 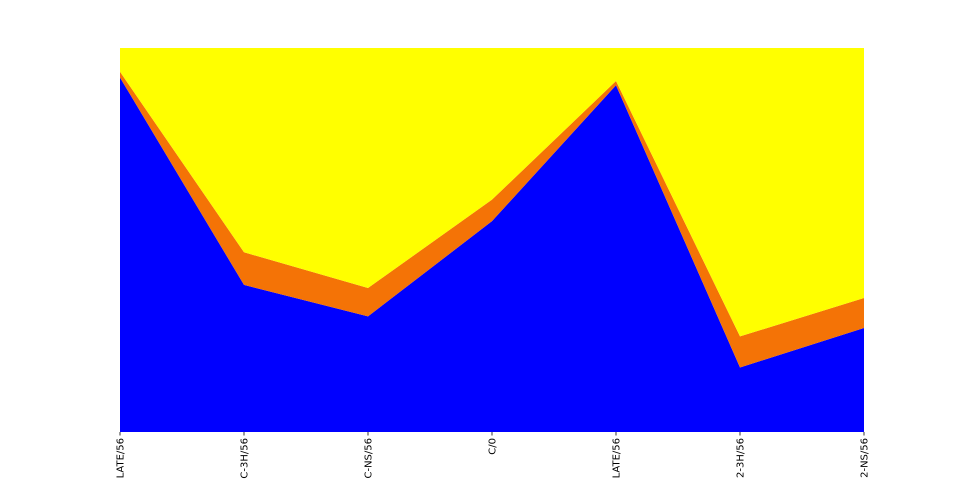 I want to click on x-tick-label: 2-NS/56, so click(x=865, y=458).